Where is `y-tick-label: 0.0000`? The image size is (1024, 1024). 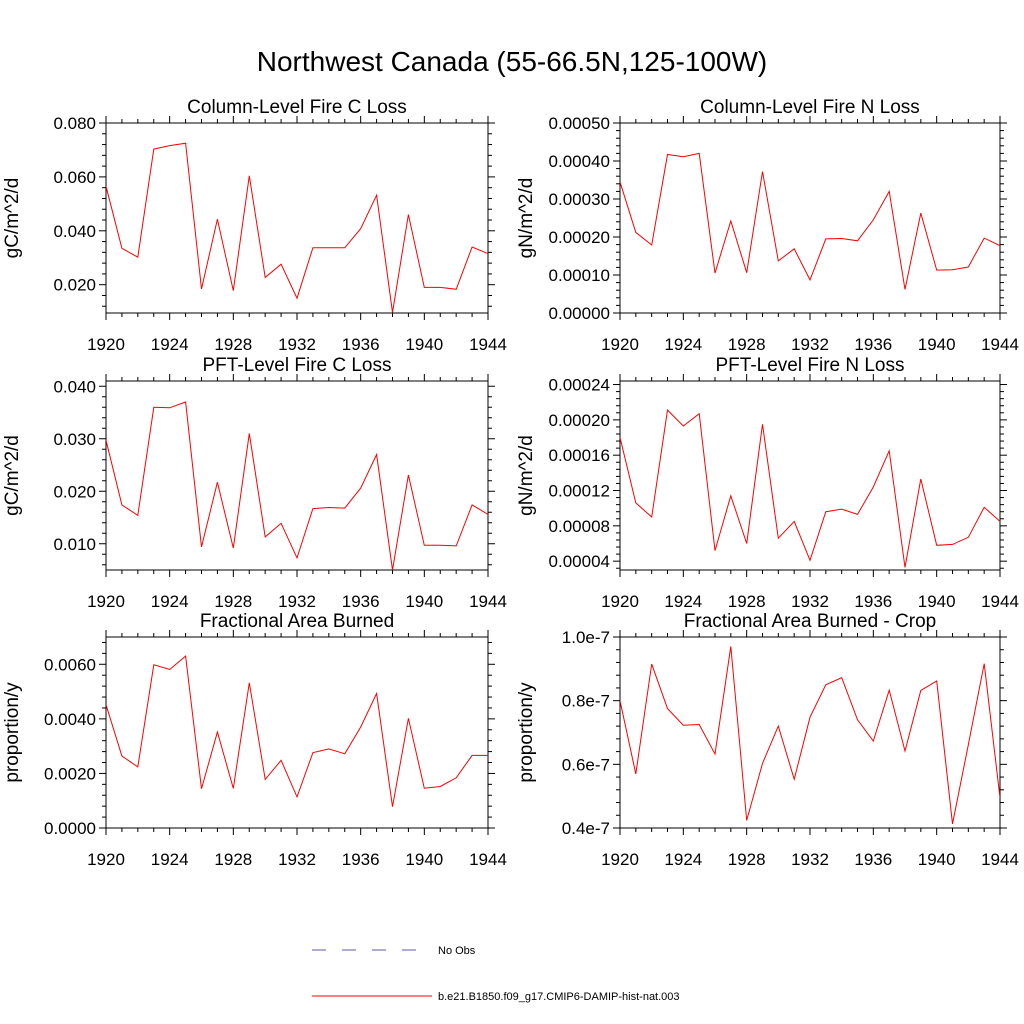 y-tick-label: 0.0000 is located at coordinates (70, 828).